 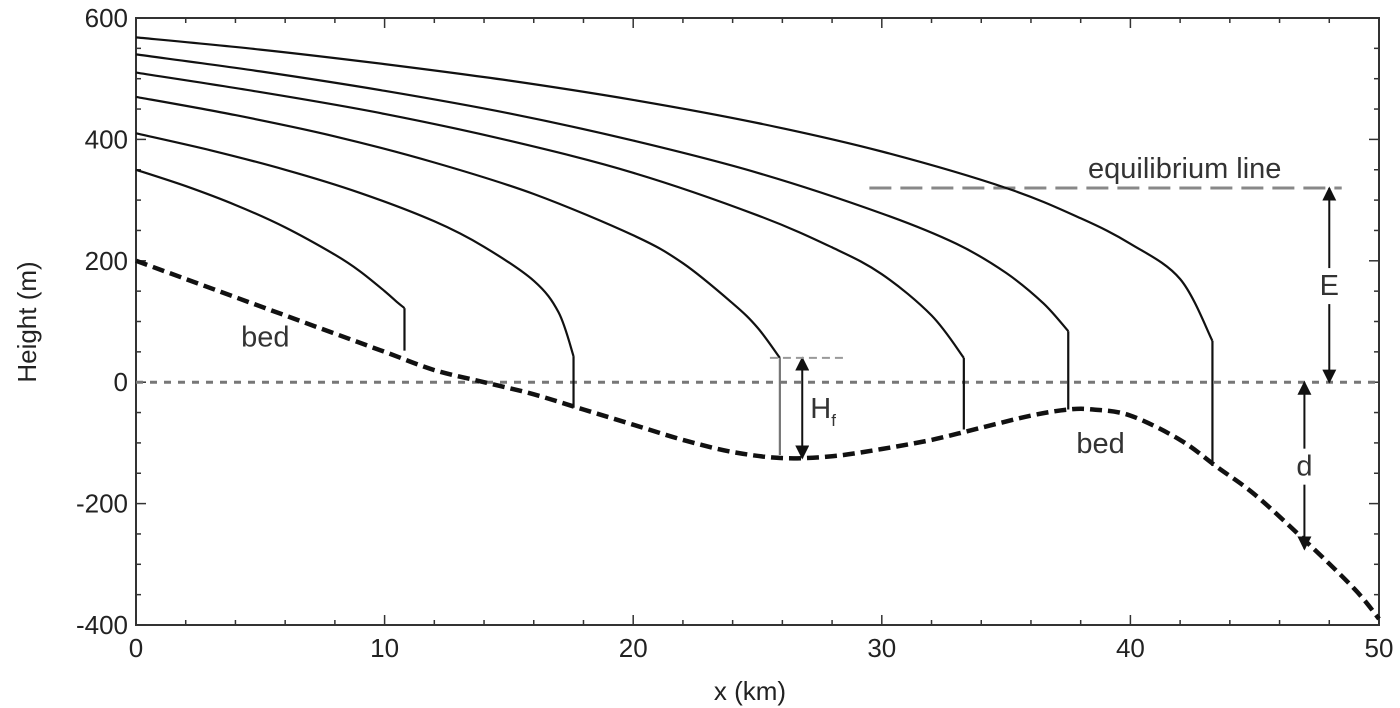 What do you see at coordinates (106, 261) in the screenshot?
I see `y-tick-label: 200` at bounding box center [106, 261].